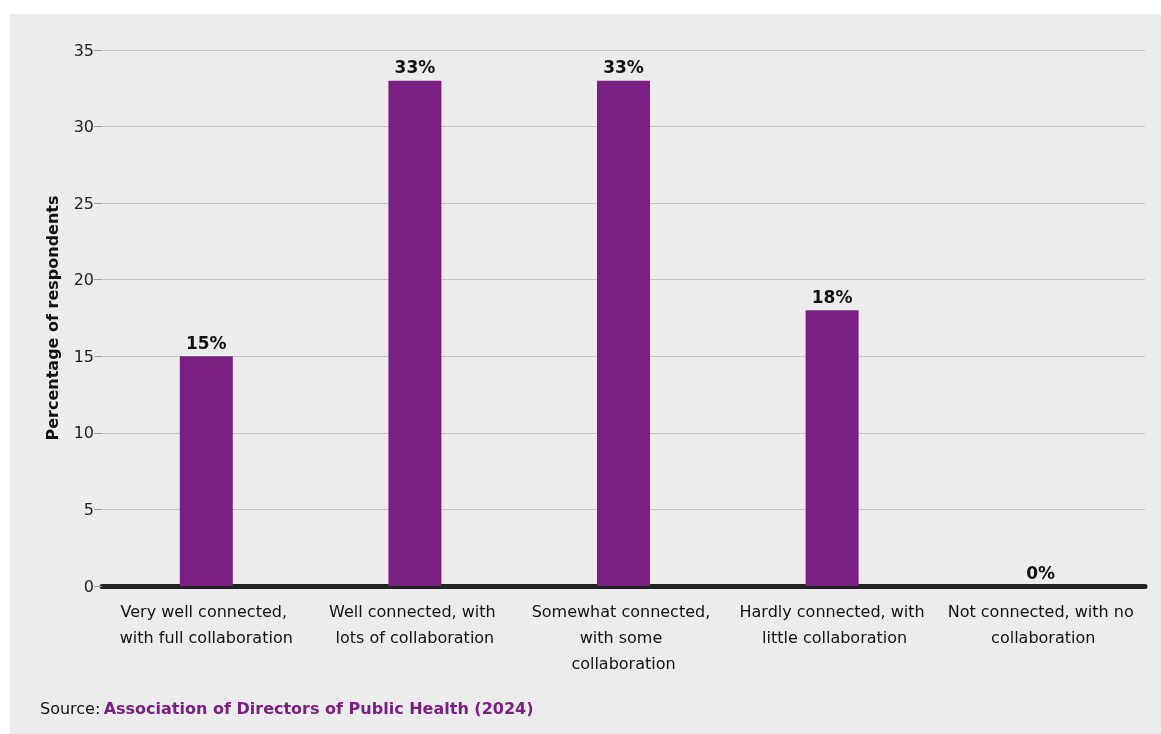 Image resolution: width=1161 pixels, height=734 pixels. Describe the element at coordinates (83, 127) in the screenshot. I see `y-tick-label: 30` at that location.